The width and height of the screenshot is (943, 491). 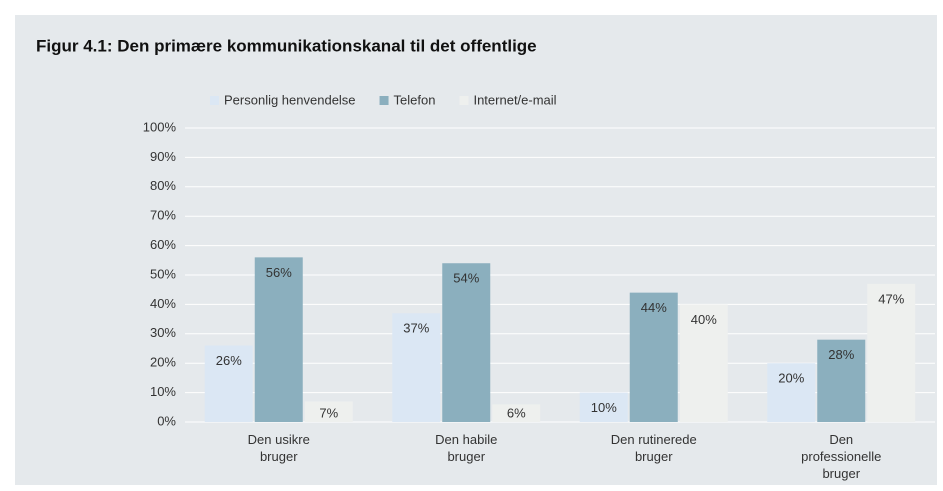 I want to click on data-label: 56%, so click(x=279, y=272).